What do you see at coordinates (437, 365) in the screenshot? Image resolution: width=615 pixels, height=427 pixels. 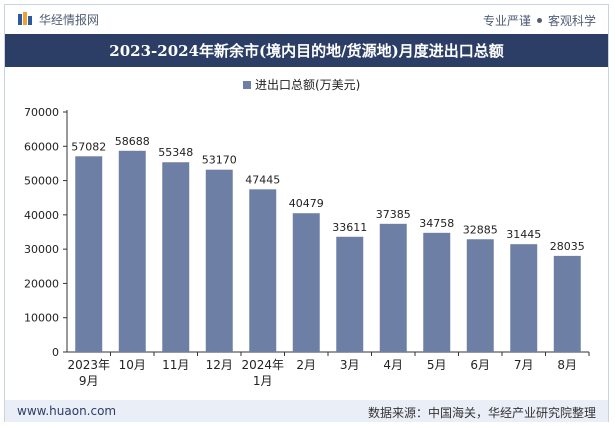 I see `x-tick-label: 5月` at bounding box center [437, 365].